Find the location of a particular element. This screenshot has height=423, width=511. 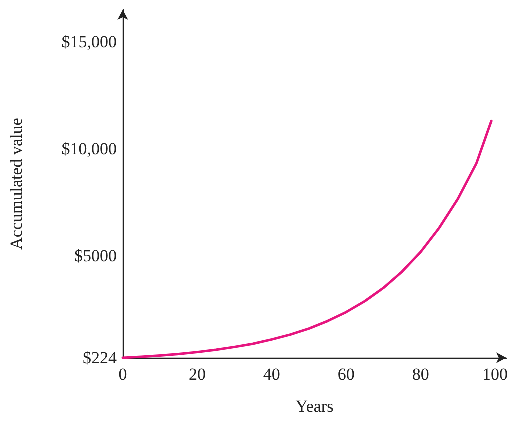

x-tick-label: 100 is located at coordinates (495, 374).